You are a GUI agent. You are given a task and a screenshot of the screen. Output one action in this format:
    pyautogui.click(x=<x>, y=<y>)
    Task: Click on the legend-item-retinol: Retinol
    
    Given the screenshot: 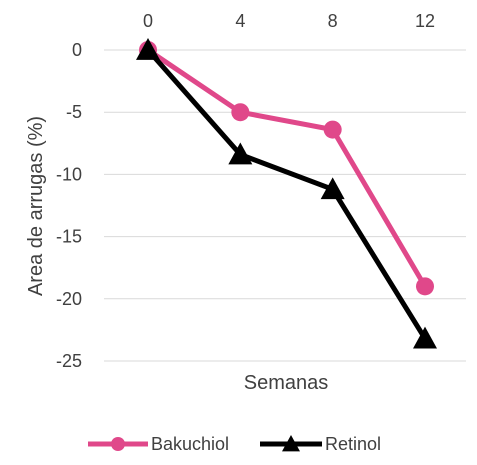 What is the action you would take?
    pyautogui.click(x=320, y=444)
    